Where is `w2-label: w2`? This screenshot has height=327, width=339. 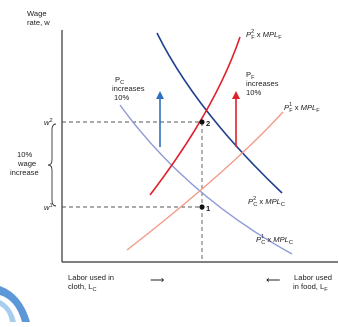 w2-label: w2 is located at coordinates (48, 122).